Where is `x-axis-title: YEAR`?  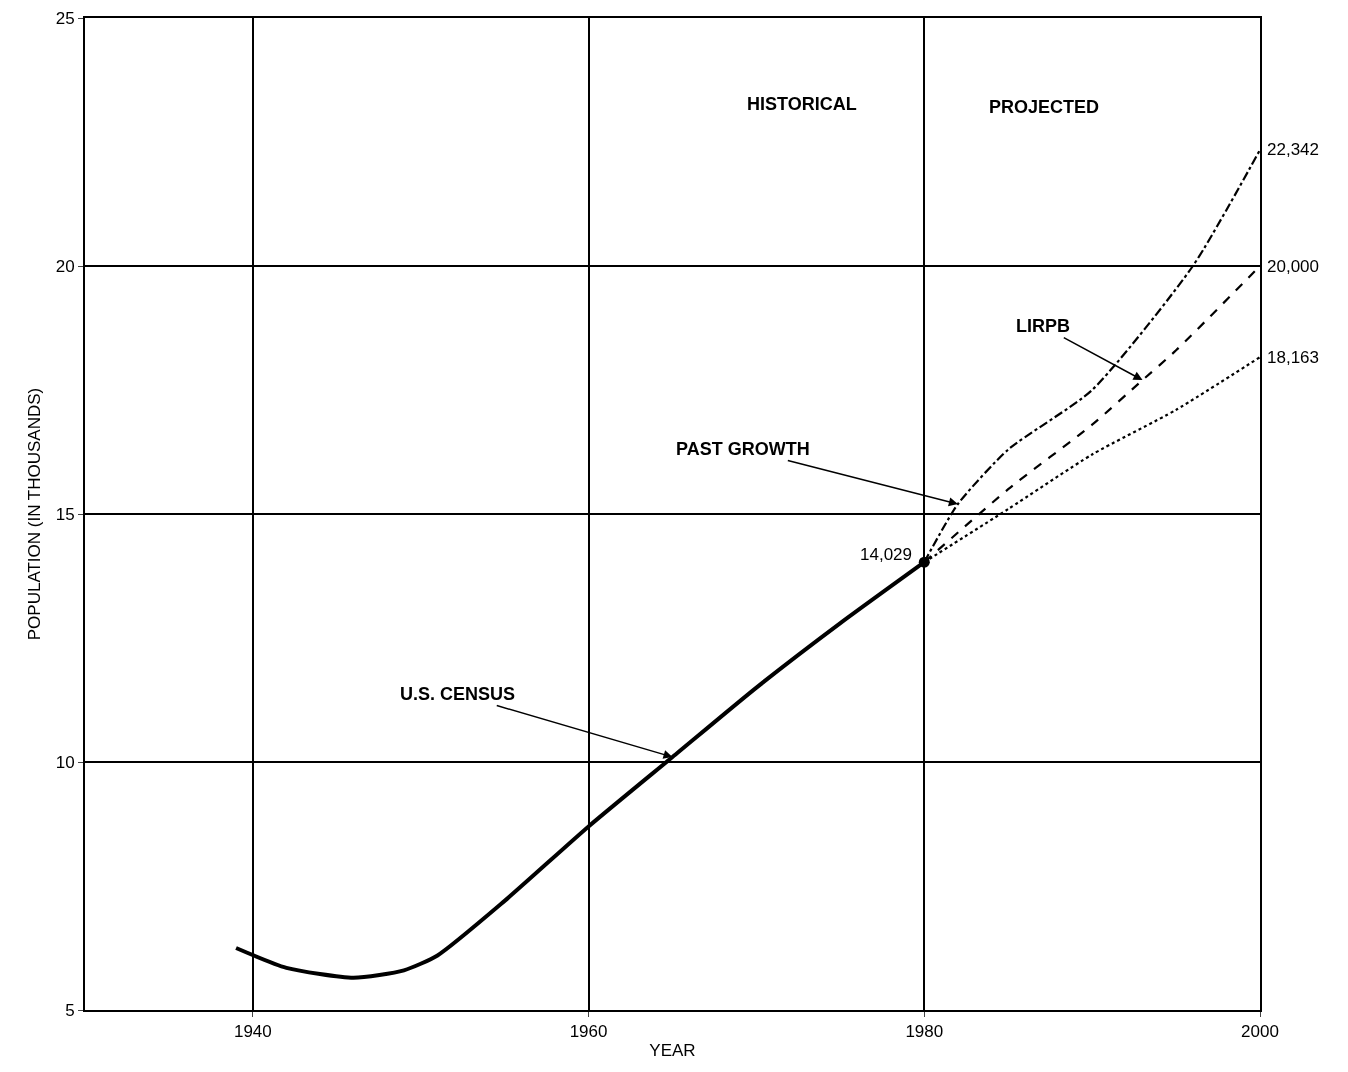
x-axis-title: YEAR is located at coordinates (672, 1051).